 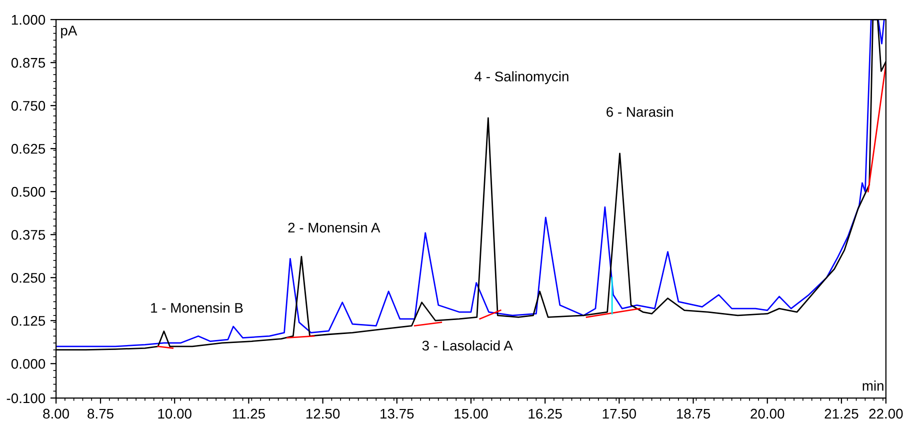 I want to click on x-tick-label: 10.00, so click(x=175, y=413).